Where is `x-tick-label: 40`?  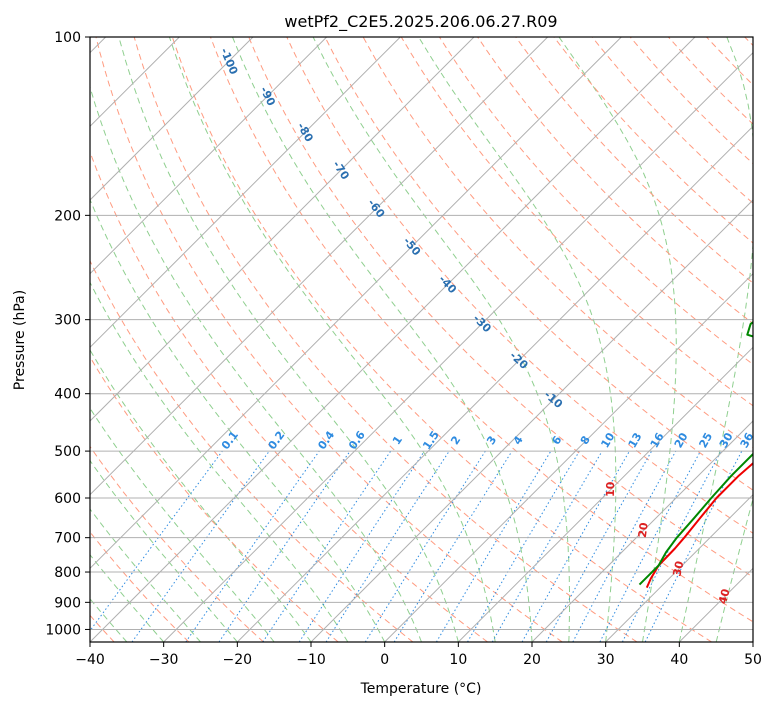 x-tick-label: 40 is located at coordinates (679, 660).